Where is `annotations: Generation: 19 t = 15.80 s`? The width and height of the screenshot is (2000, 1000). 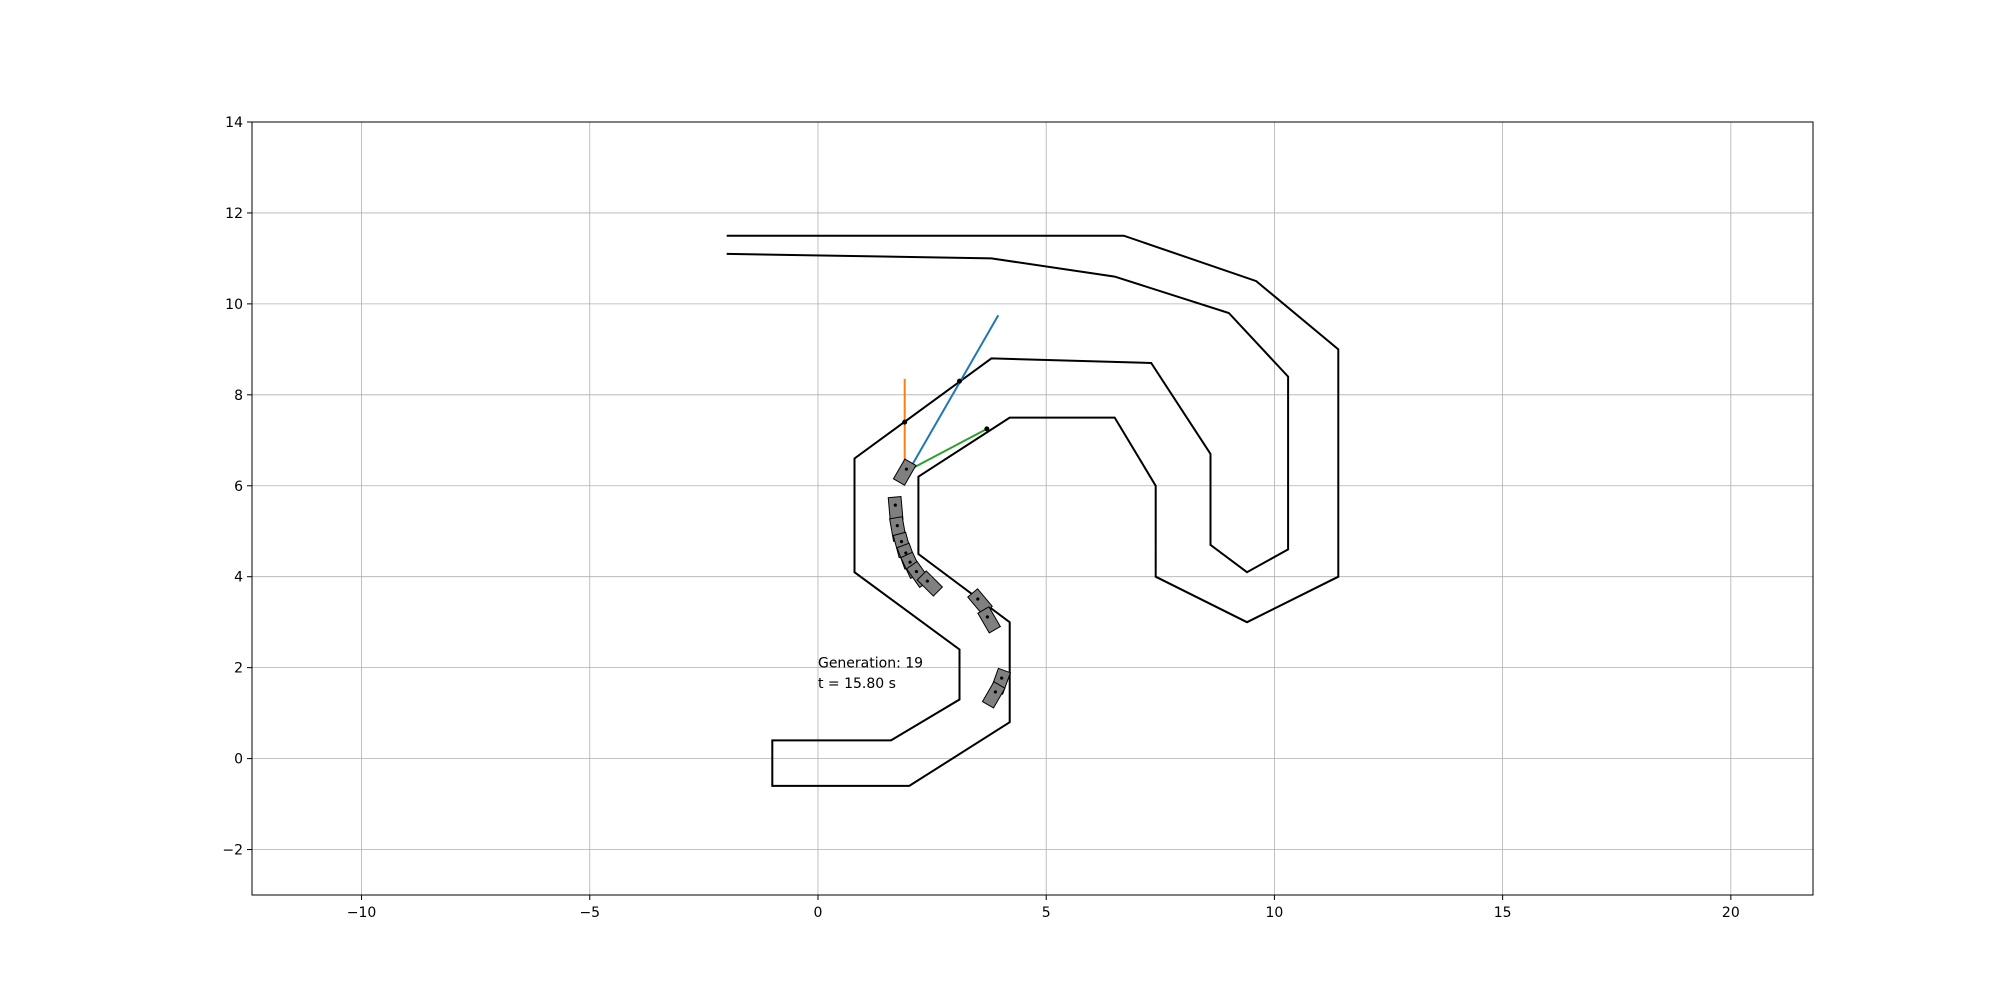
annotations: Generation: 19 t = 15.80 s is located at coordinates (870, 674).